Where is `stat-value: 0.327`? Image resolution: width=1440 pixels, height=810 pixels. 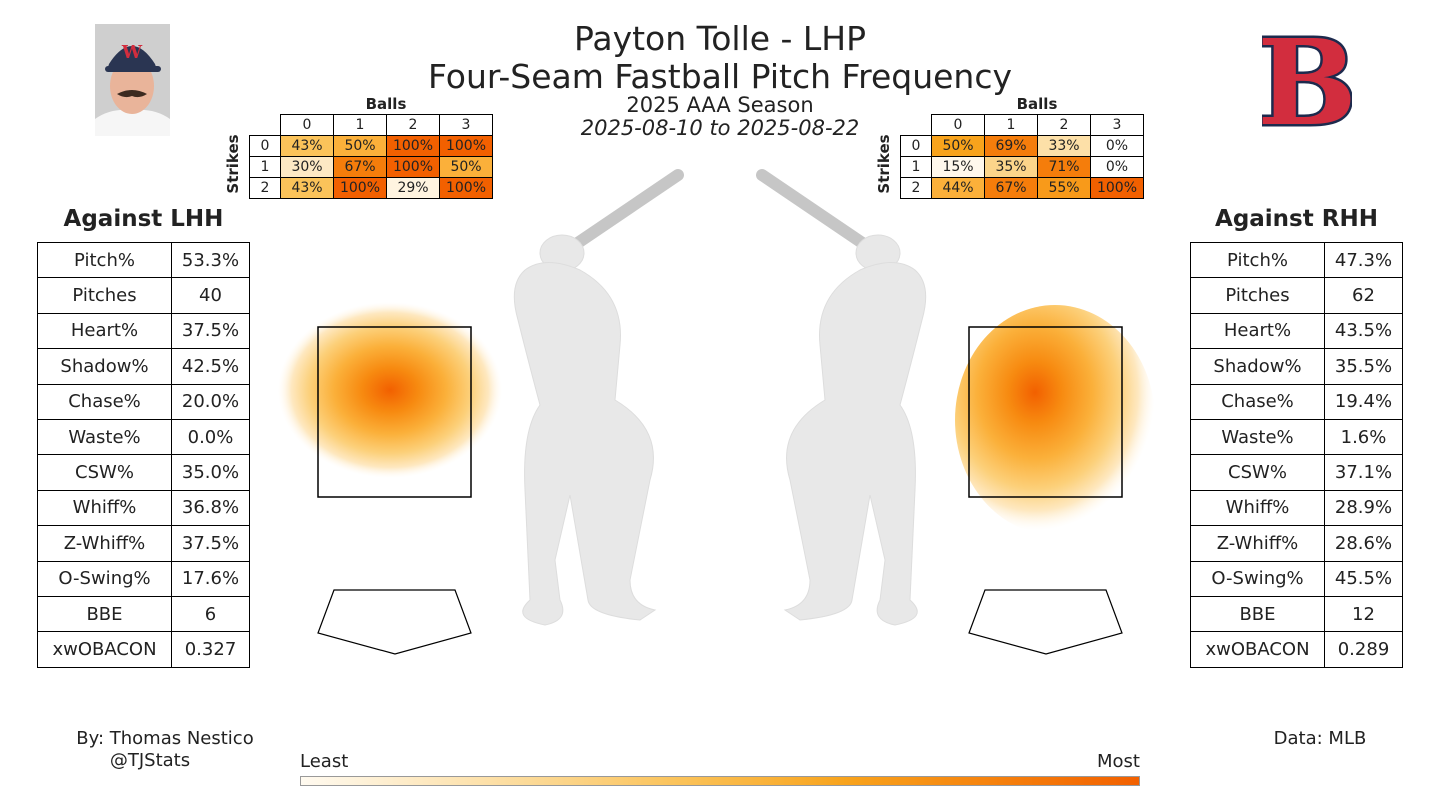
stat-value: 0.327 is located at coordinates (210, 649).